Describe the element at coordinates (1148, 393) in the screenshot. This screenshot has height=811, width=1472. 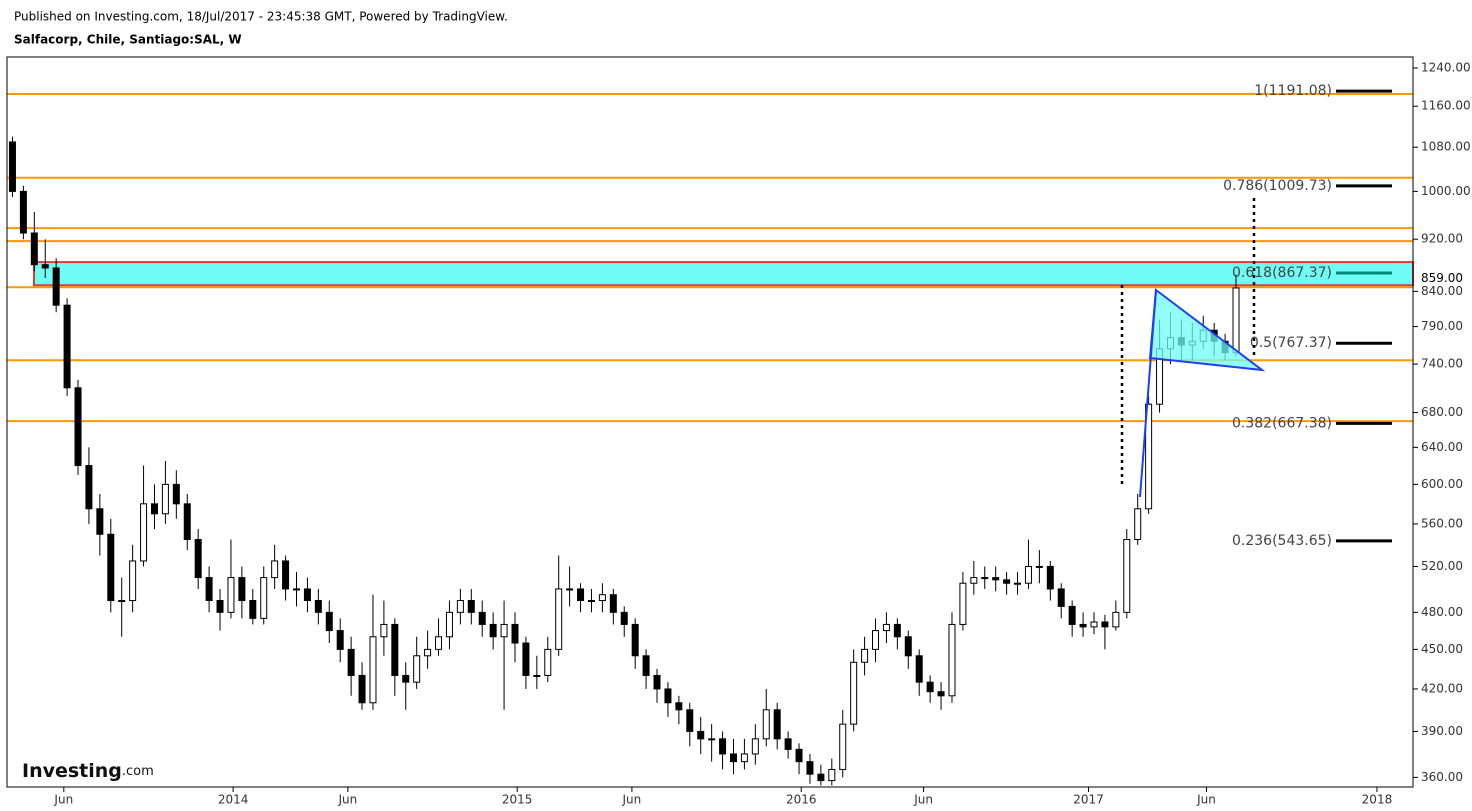
I see `flag-pole` at that location.